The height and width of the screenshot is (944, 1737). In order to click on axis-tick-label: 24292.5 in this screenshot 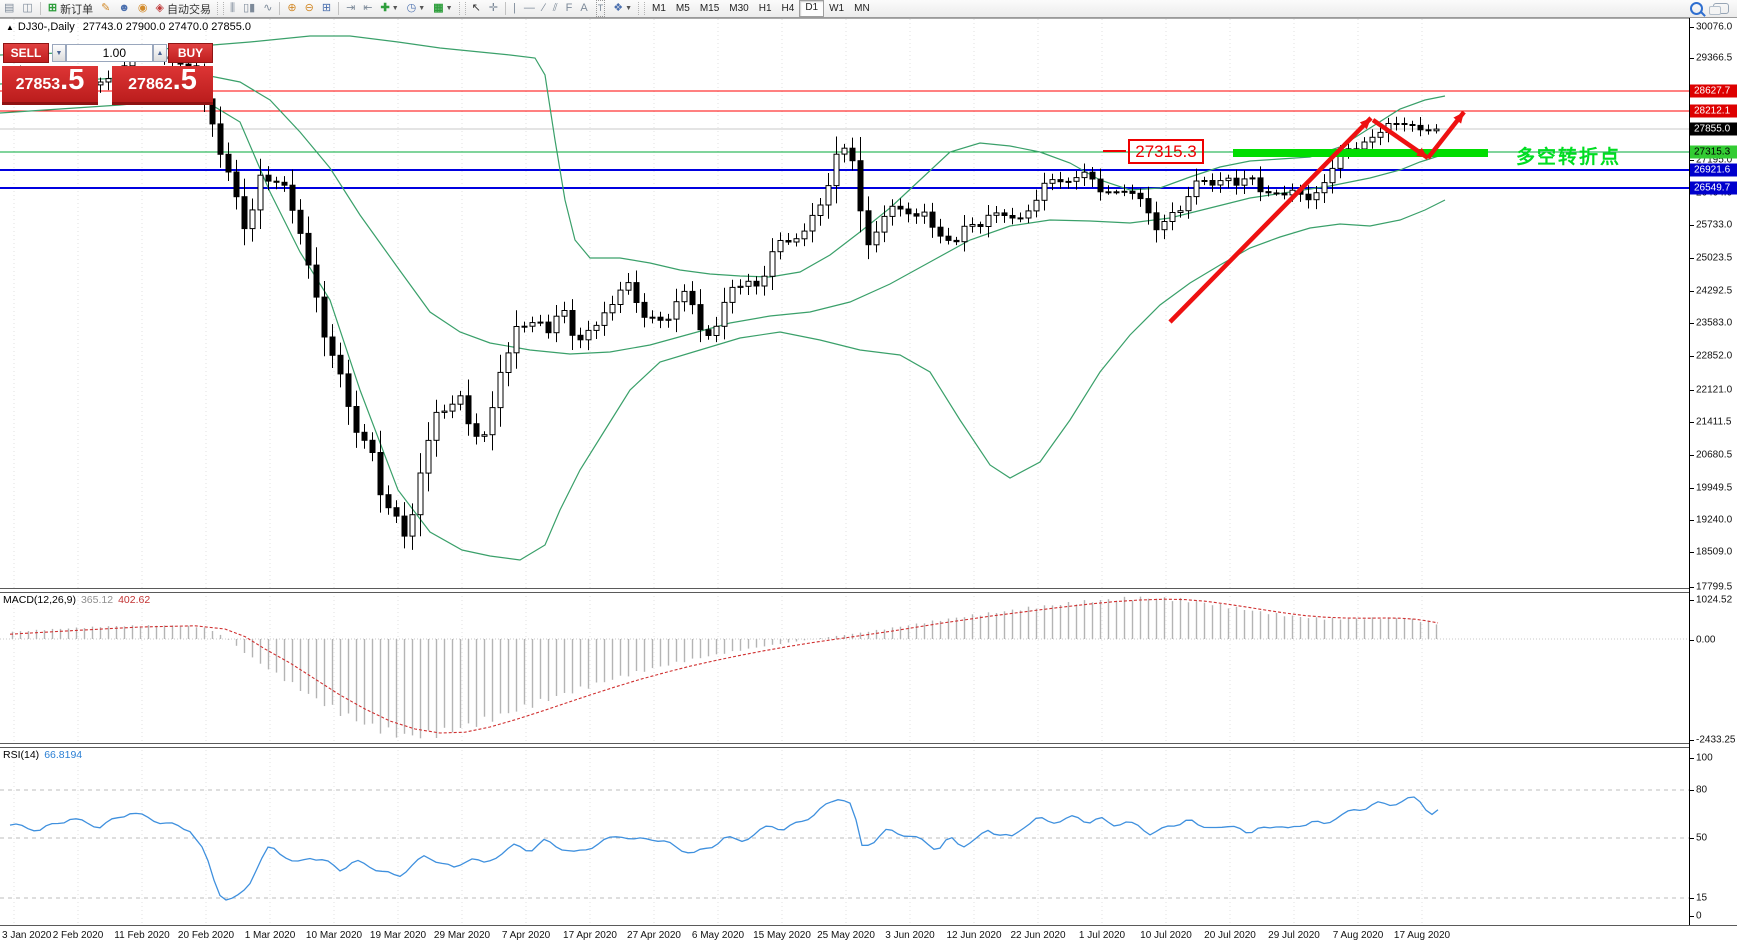, I will do `click(1714, 291)`.